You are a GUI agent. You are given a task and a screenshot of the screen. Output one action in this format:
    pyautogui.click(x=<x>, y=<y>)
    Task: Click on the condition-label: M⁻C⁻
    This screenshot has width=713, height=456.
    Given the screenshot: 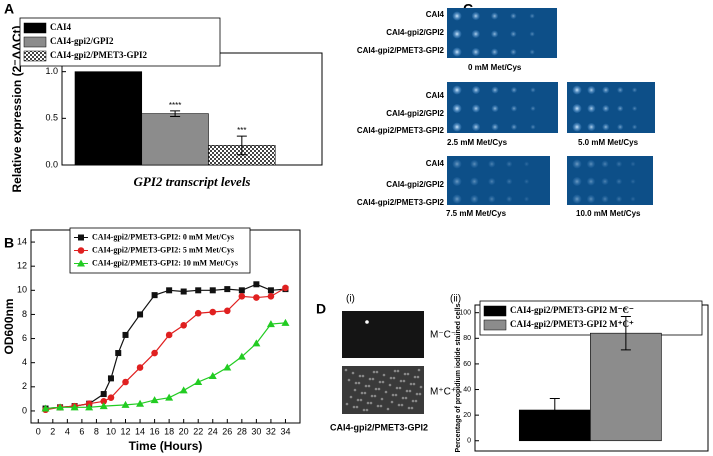 What is the action you would take?
    pyautogui.click(x=443, y=335)
    